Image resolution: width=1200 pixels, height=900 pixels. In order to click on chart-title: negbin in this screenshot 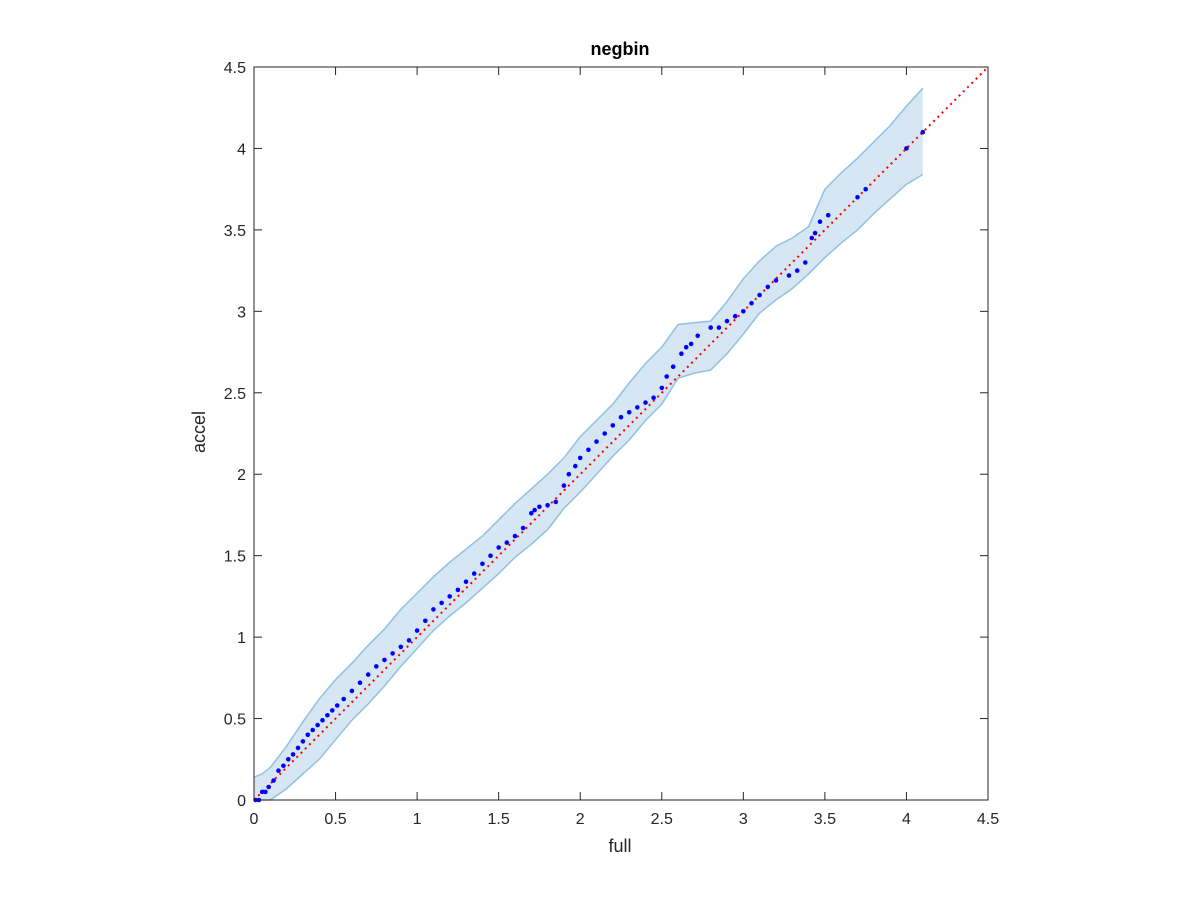, I will do `click(620, 49)`.